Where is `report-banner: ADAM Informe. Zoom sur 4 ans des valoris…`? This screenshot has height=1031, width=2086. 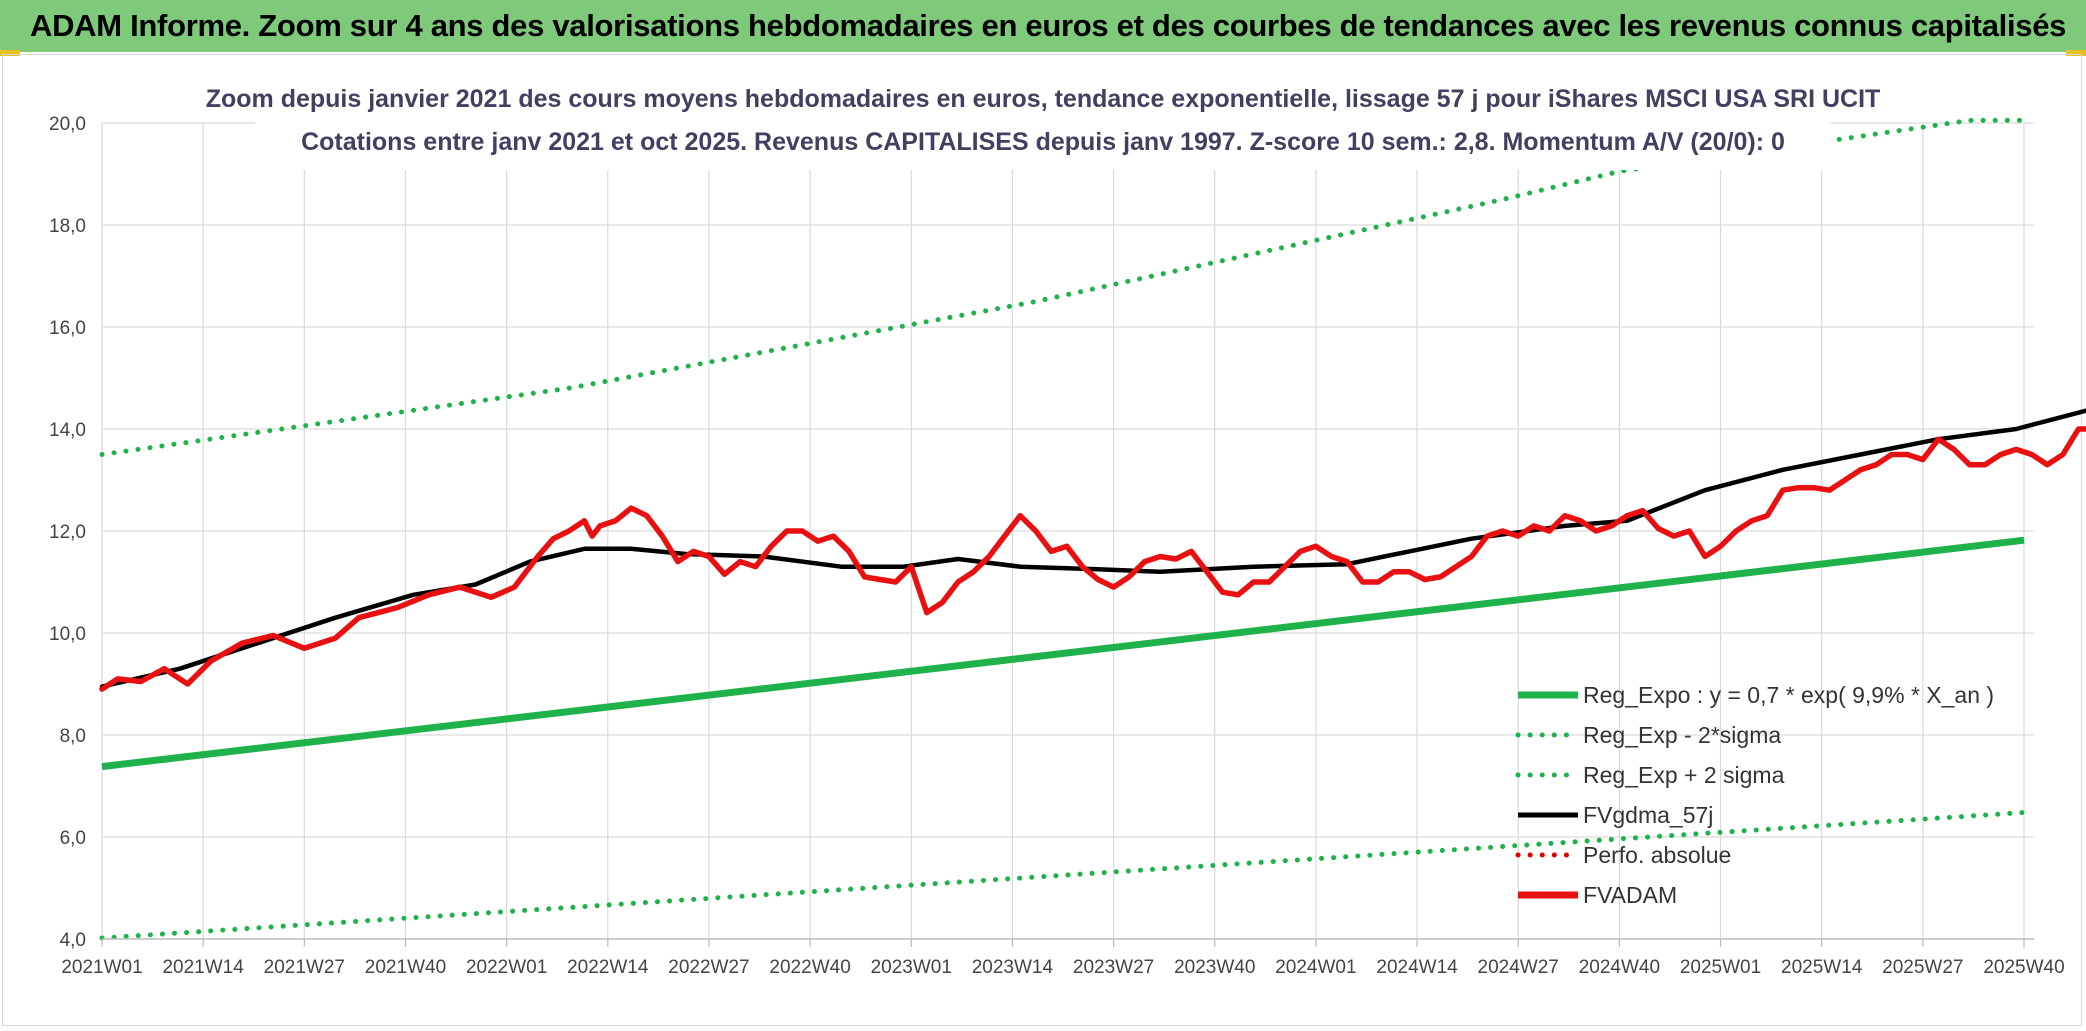 report-banner: ADAM Informe. Zoom sur 4 ans des valoris… is located at coordinates (1043, 26).